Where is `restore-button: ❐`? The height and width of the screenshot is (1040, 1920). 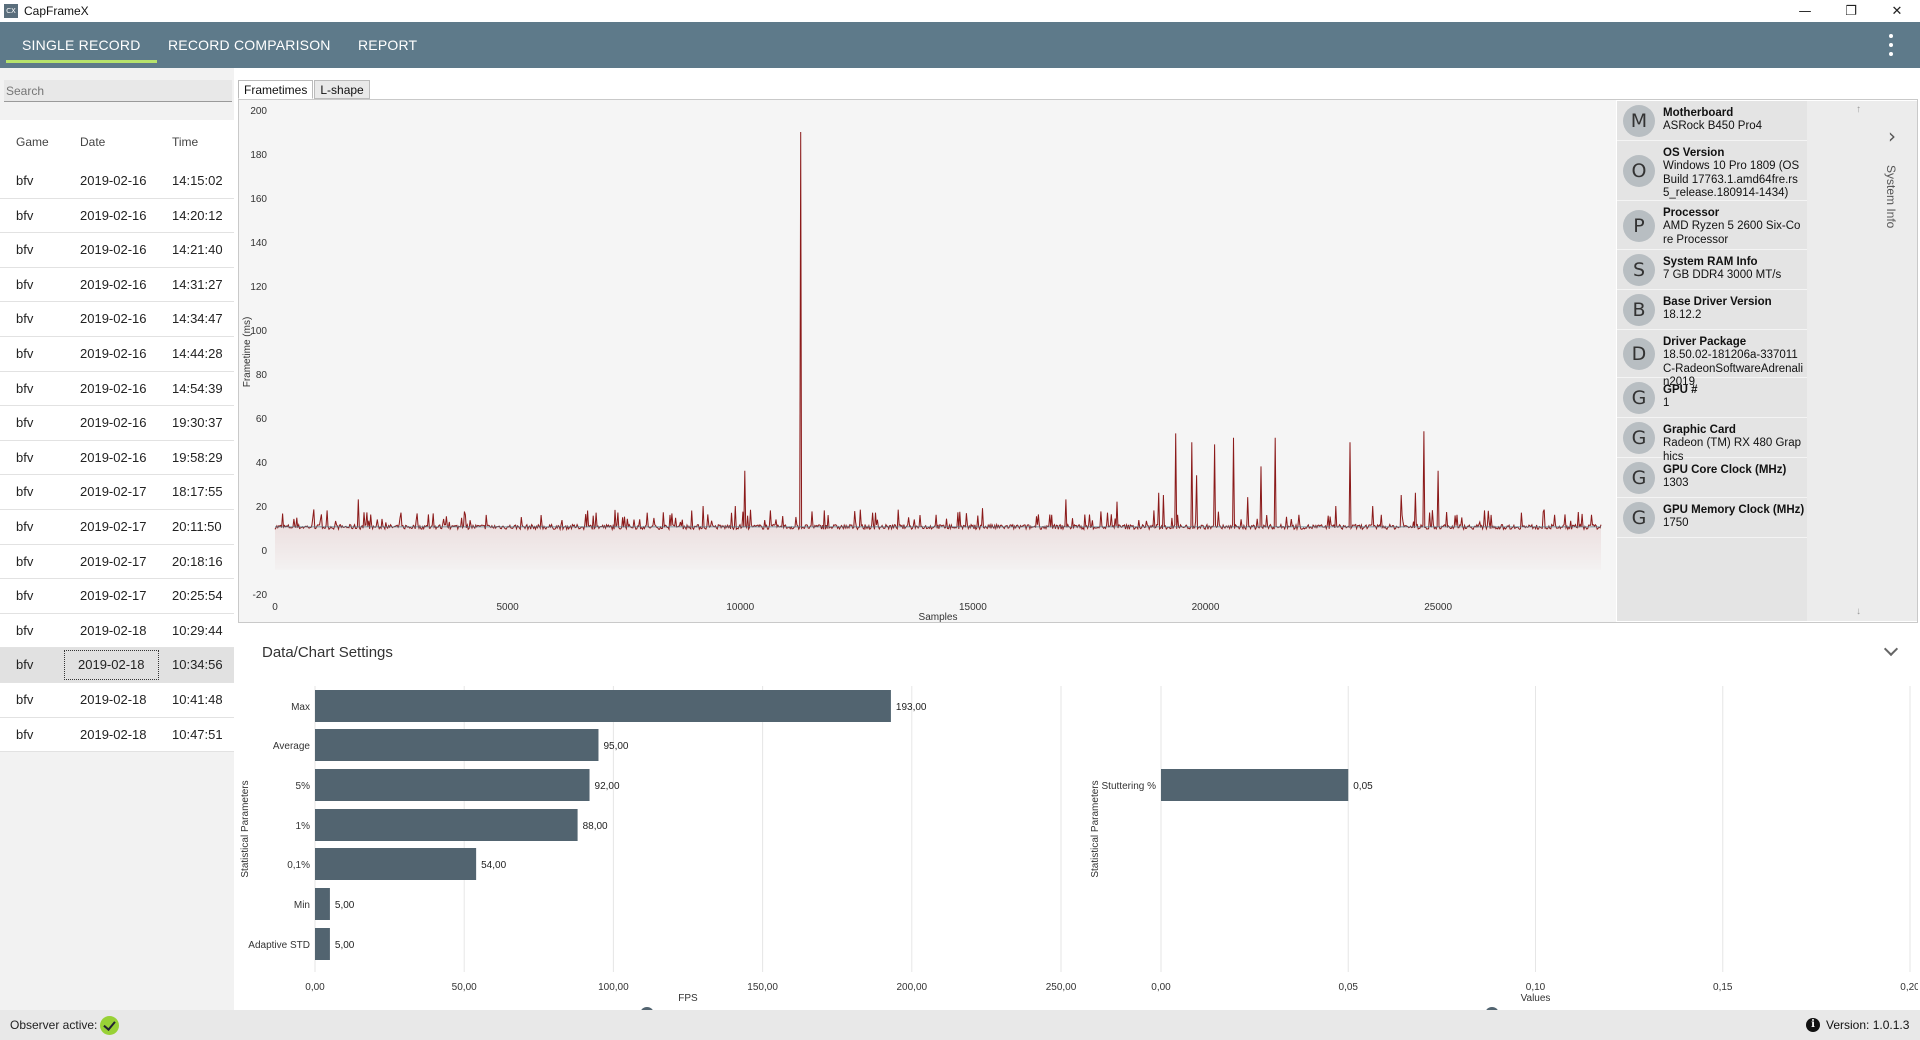
restore-button: ❐ is located at coordinates (1851, 11).